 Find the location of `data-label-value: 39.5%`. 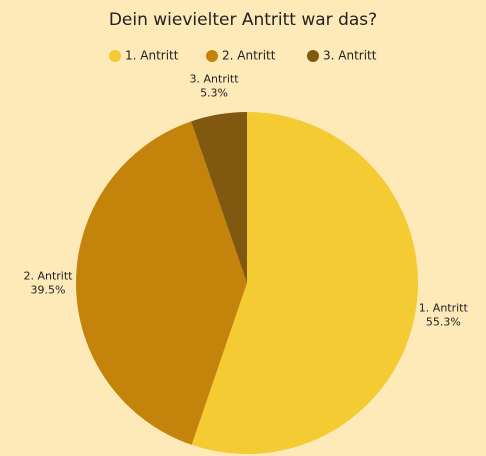

data-label-value: 39.5% is located at coordinates (48, 289).